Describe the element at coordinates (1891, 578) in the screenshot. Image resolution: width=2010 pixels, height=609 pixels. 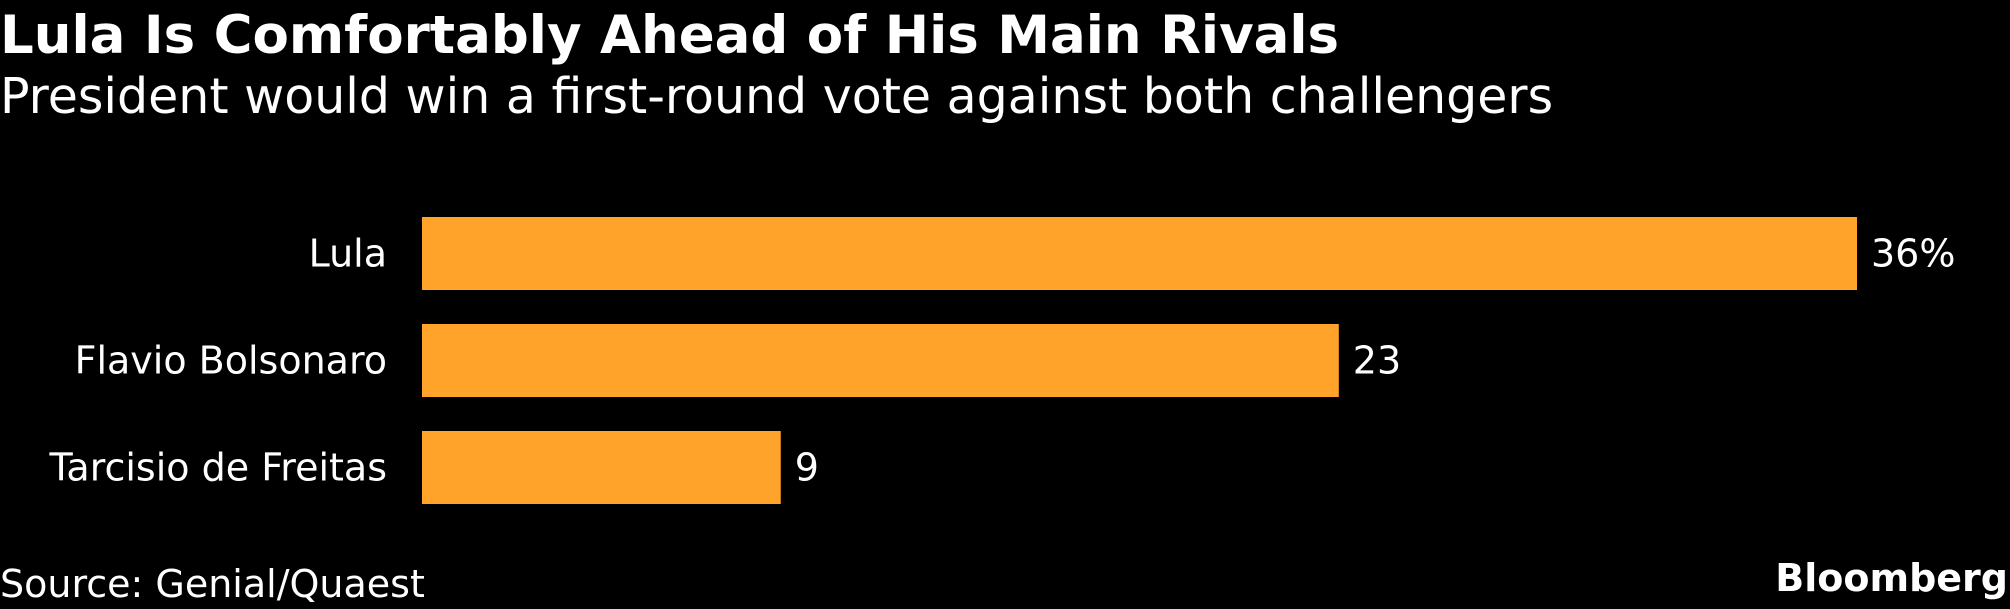
I see `bloomberg-logo: Bloomberg` at that location.